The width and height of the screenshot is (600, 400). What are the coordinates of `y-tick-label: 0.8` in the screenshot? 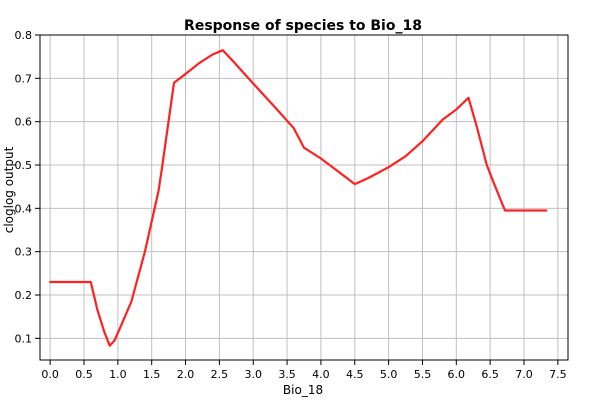 It's located at (24, 35).